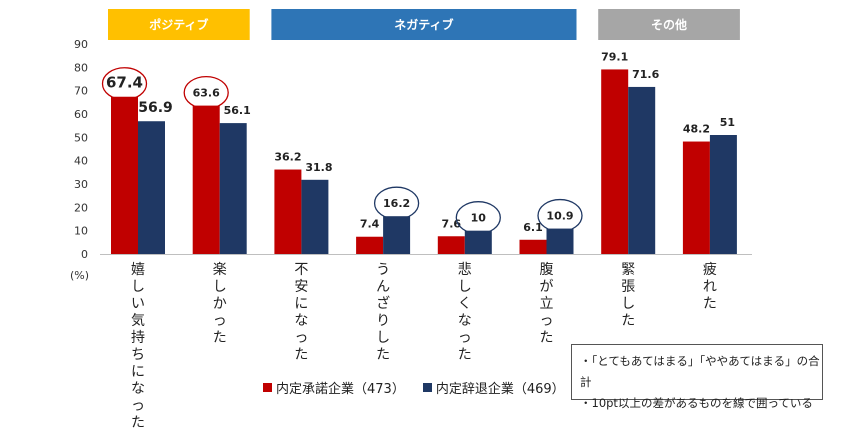  Describe the element at coordinates (645, 74) in the screenshot. I see `data-label: 71.6` at that location.